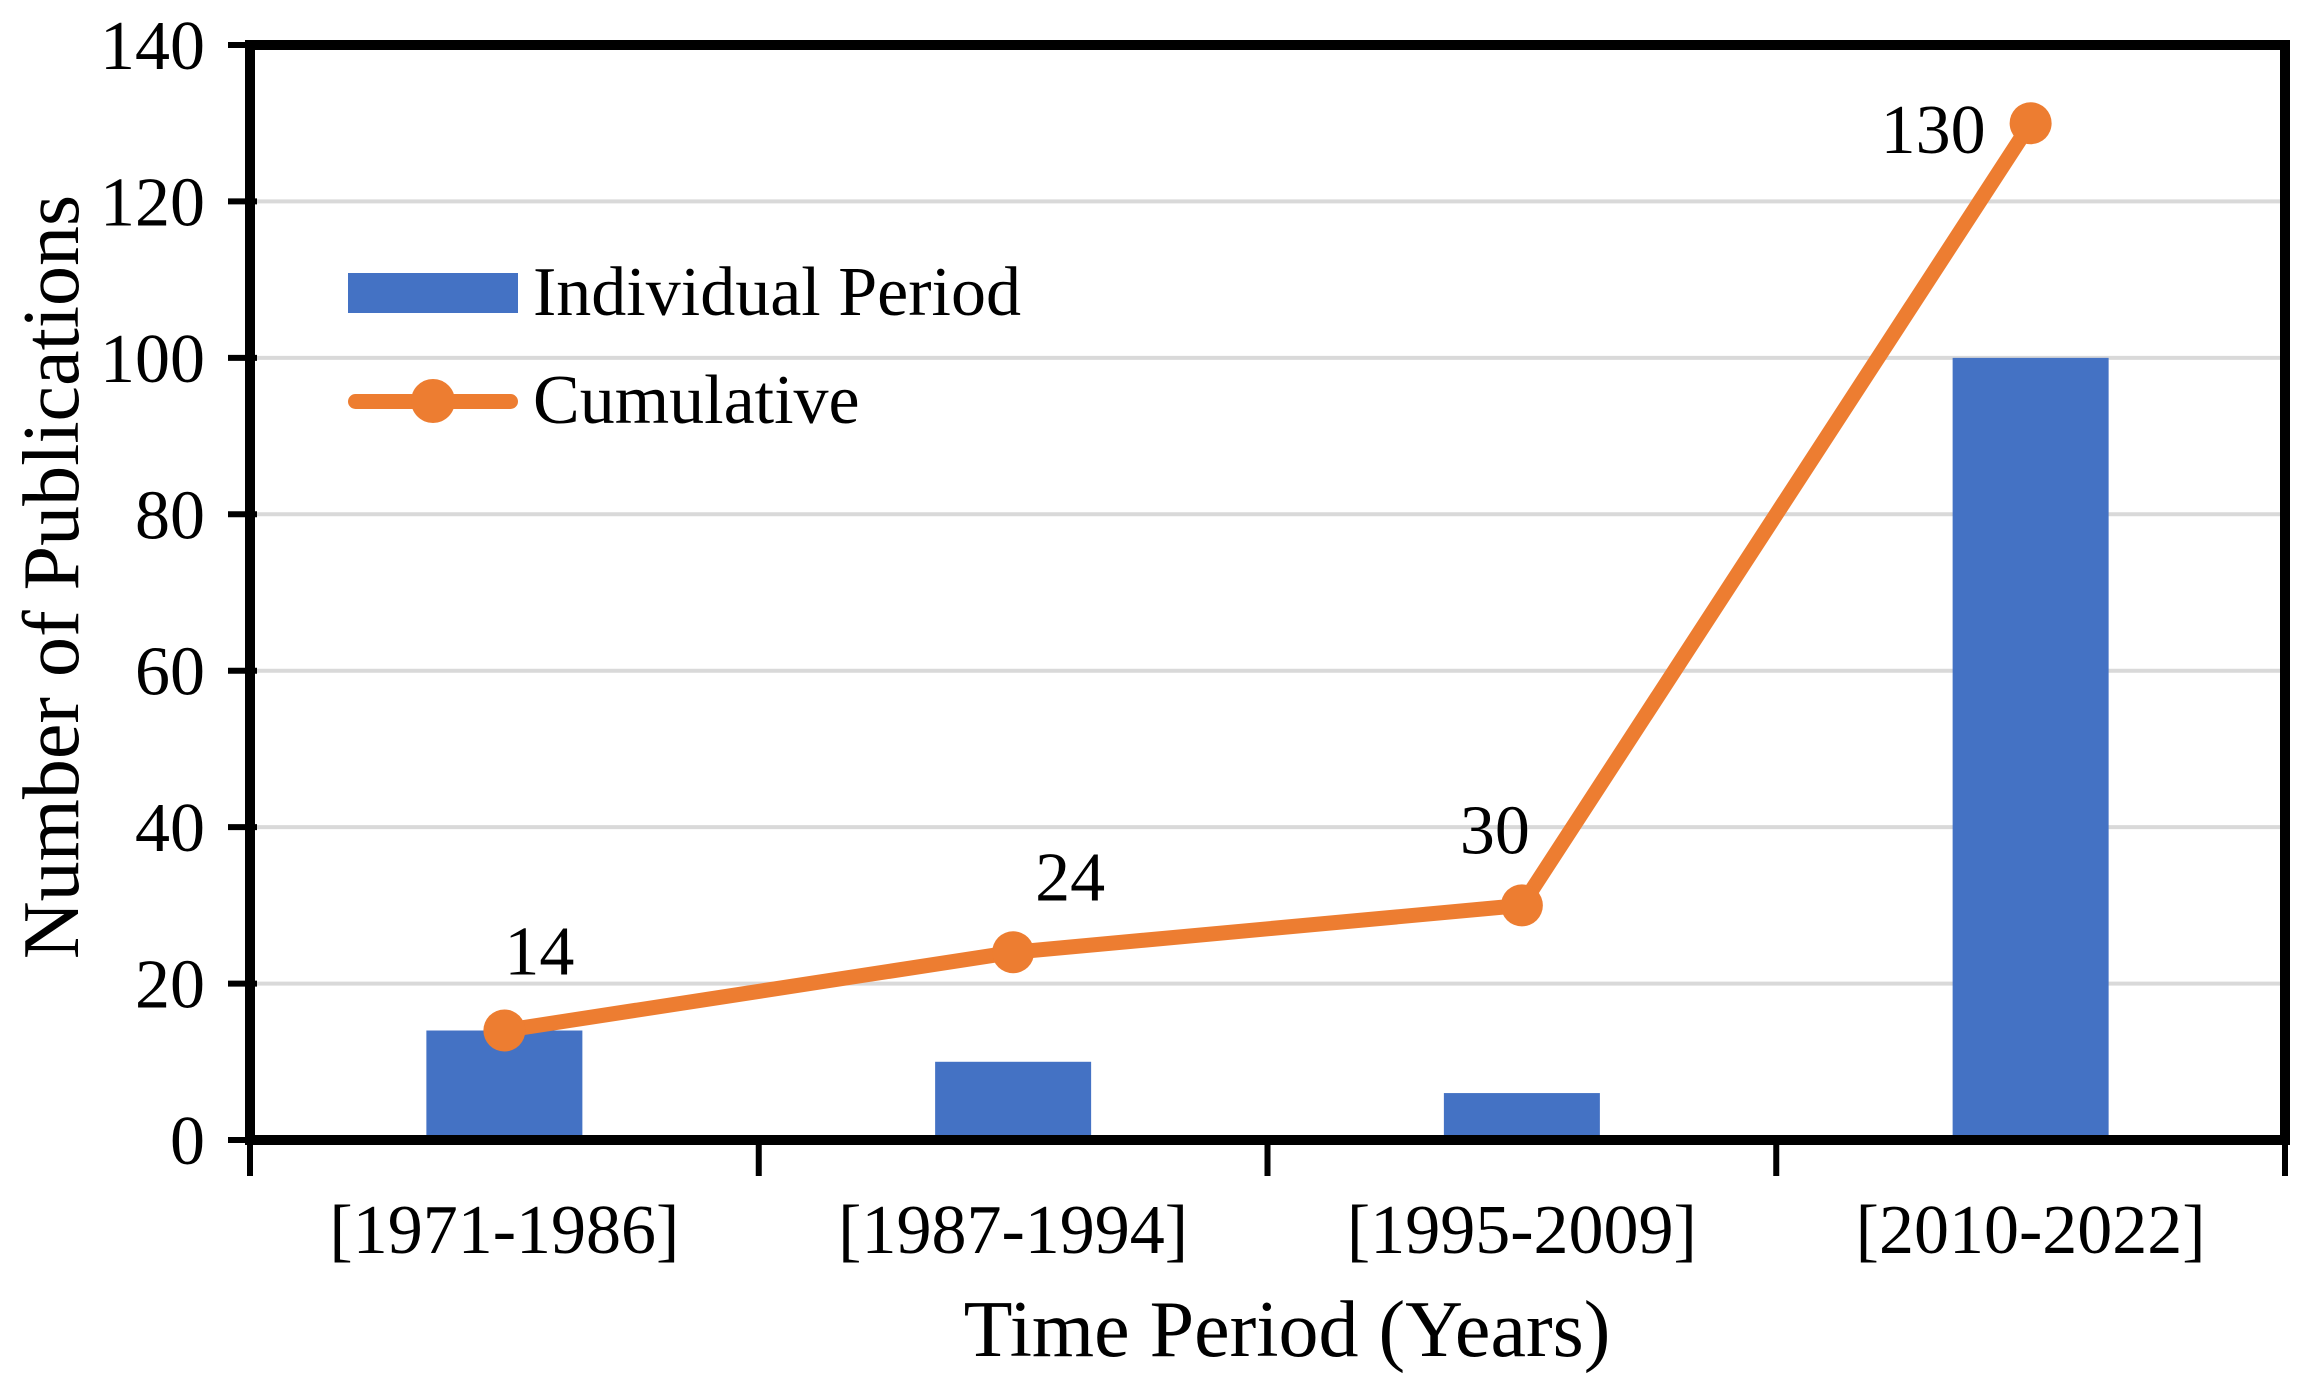  I want to click on data-label: 24, so click(1070, 877).